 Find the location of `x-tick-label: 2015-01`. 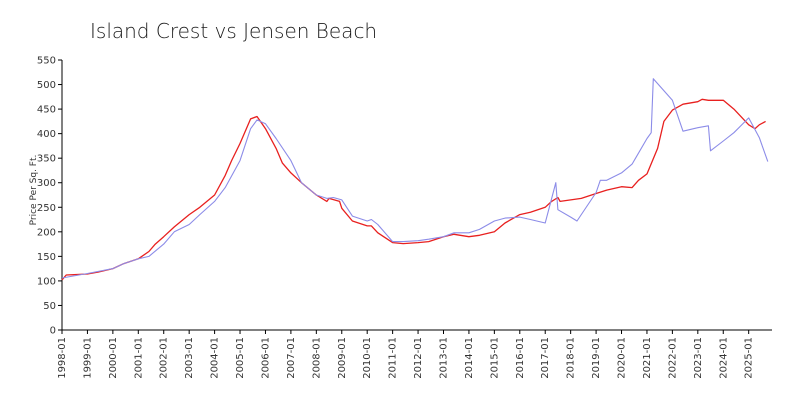

x-tick-label: 2015-01 is located at coordinates (494, 358).